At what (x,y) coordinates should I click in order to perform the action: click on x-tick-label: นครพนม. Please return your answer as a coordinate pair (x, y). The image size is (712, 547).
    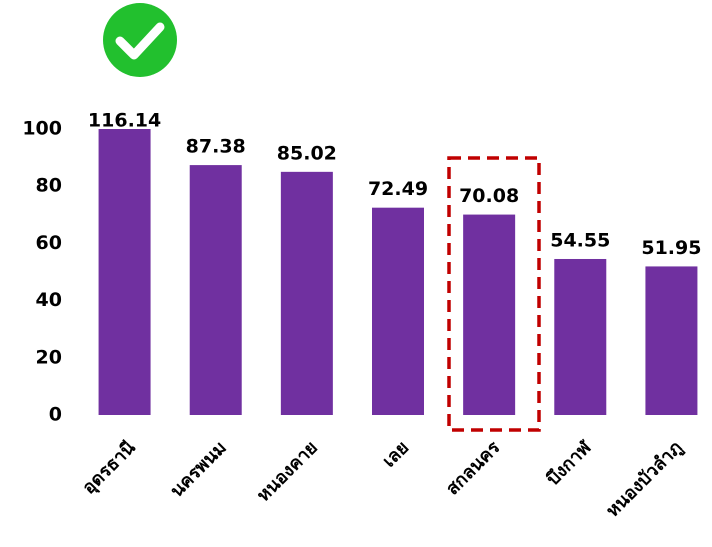
    Looking at the image, I should click on (198, 469).